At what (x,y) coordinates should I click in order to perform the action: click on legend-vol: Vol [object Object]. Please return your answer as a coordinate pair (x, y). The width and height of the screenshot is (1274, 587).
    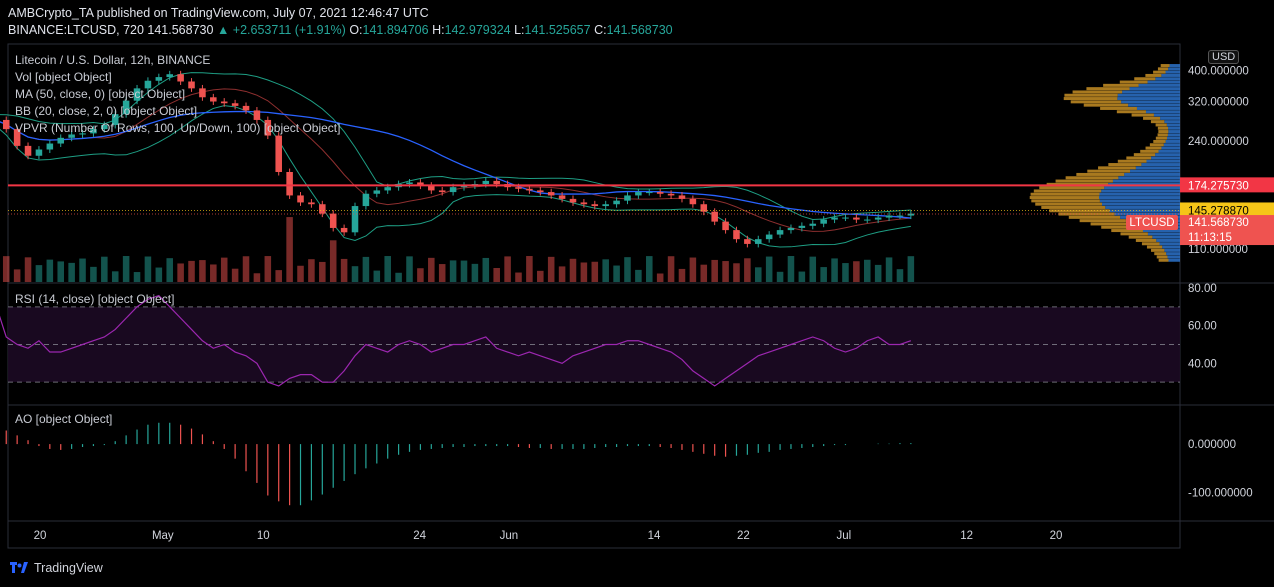
    Looking at the image, I should click on (63, 77).